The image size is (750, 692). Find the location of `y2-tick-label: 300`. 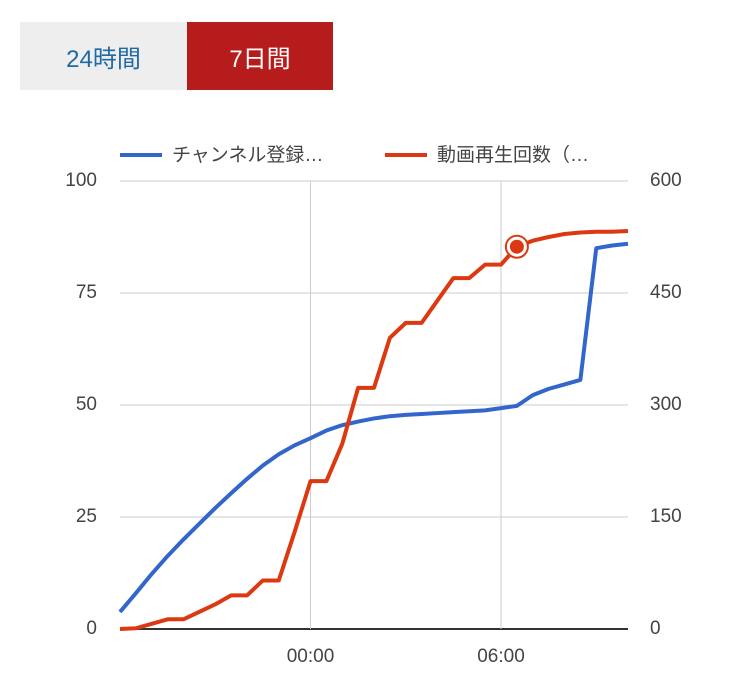

y2-tick-label: 300 is located at coordinates (666, 404).